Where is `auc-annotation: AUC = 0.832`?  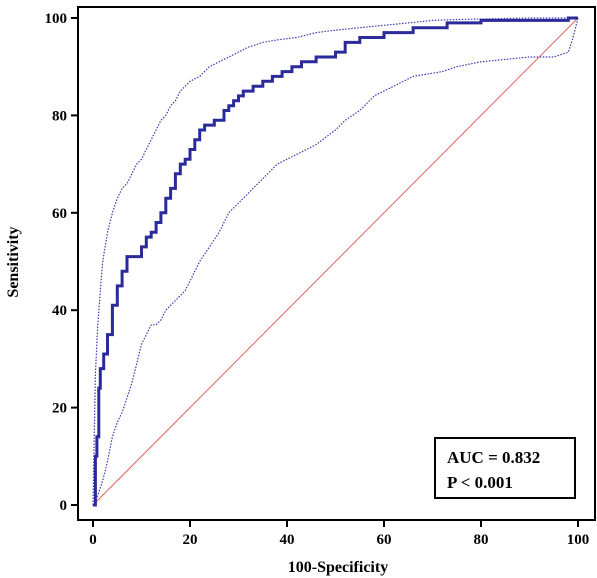
auc-annotation: AUC = 0.832 is located at coordinates (493, 457).